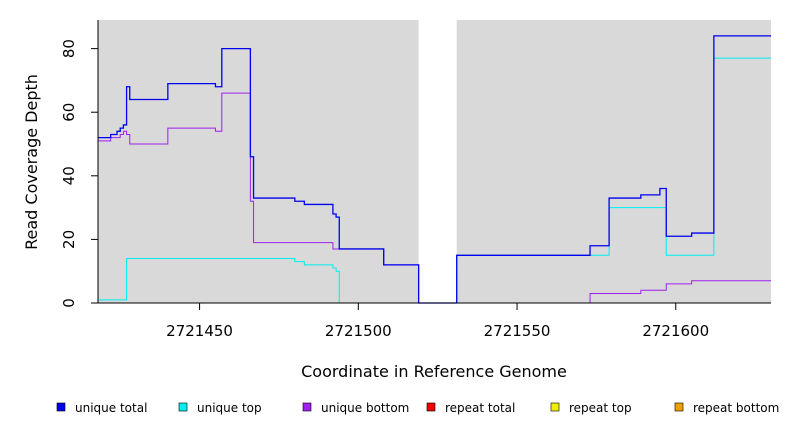 Image resolution: width=792 pixels, height=432 pixels. I want to click on y-tick-label: 60, so click(69, 112).